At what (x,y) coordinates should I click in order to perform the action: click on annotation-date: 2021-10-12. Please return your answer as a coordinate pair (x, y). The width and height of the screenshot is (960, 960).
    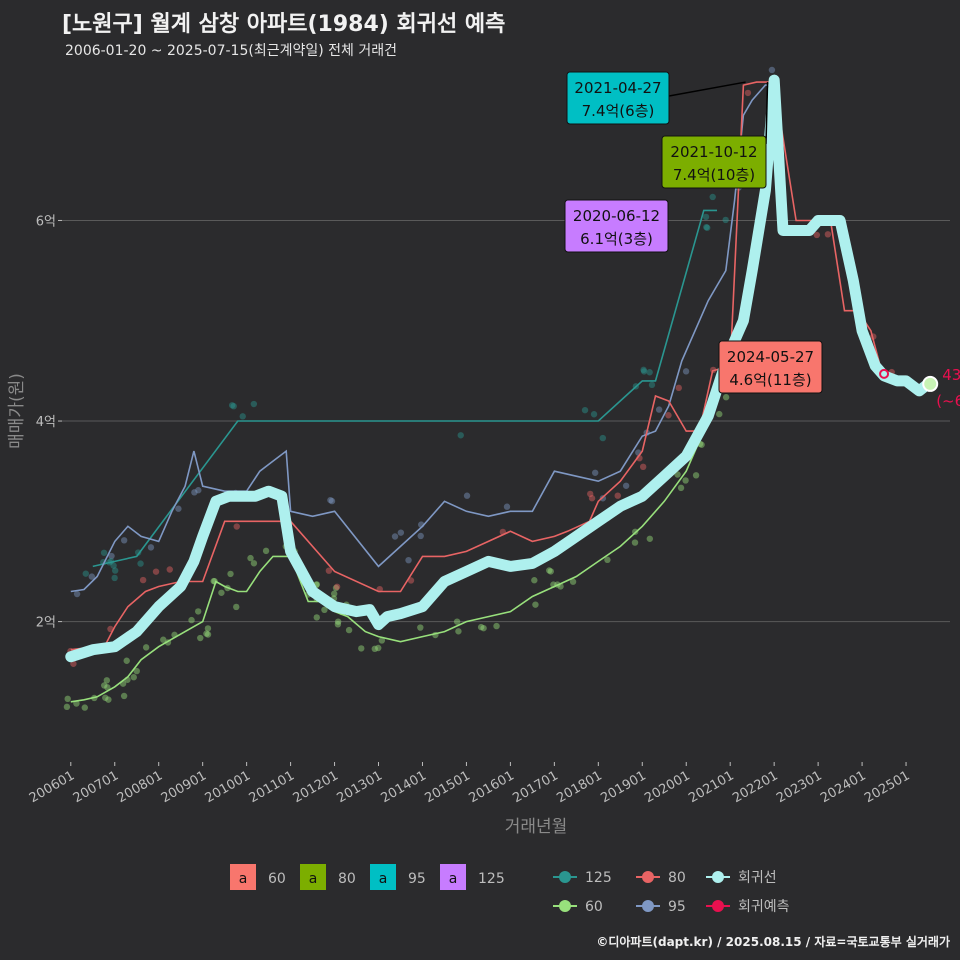
    Looking at the image, I should click on (713, 152).